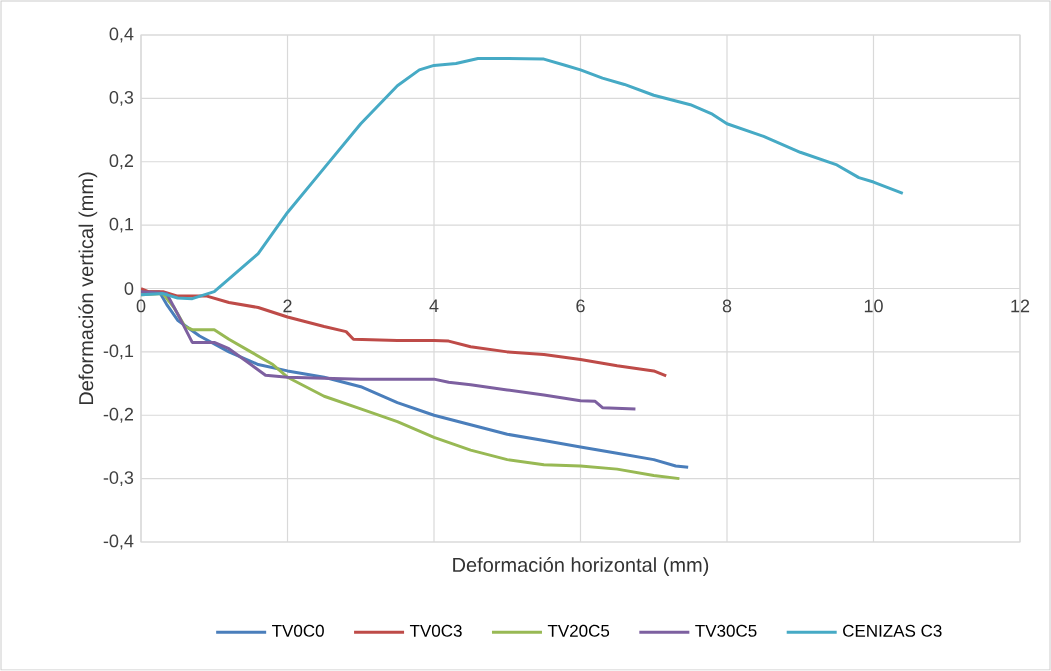  Describe the element at coordinates (118, 415) in the screenshot. I see `y-tick-label: -0,2` at that location.